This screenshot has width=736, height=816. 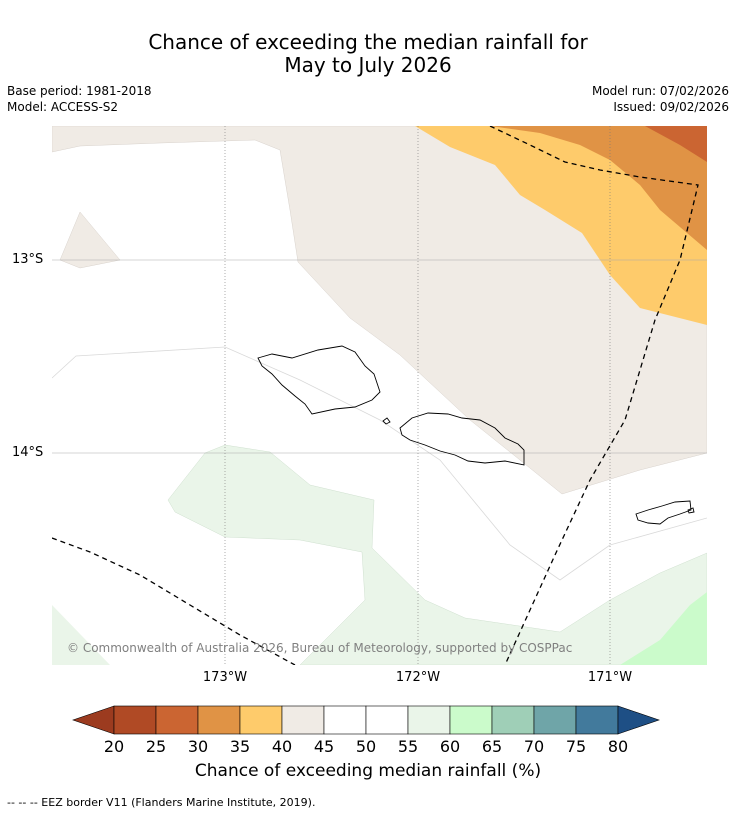 What do you see at coordinates (28, 259) in the screenshot?
I see `lat-label-13s: 13°S` at bounding box center [28, 259].